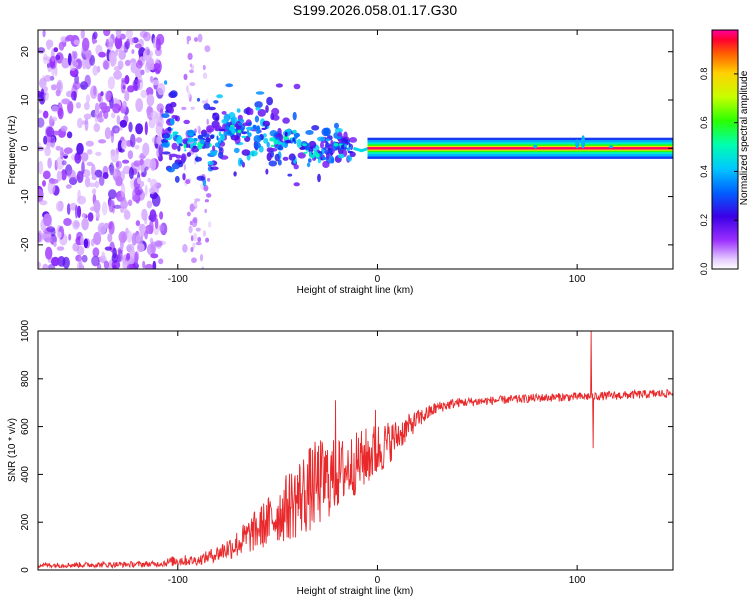  What do you see at coordinates (375, 10) in the screenshot?
I see `figure-title: S199.2026.058.01.17.G30` at bounding box center [375, 10].